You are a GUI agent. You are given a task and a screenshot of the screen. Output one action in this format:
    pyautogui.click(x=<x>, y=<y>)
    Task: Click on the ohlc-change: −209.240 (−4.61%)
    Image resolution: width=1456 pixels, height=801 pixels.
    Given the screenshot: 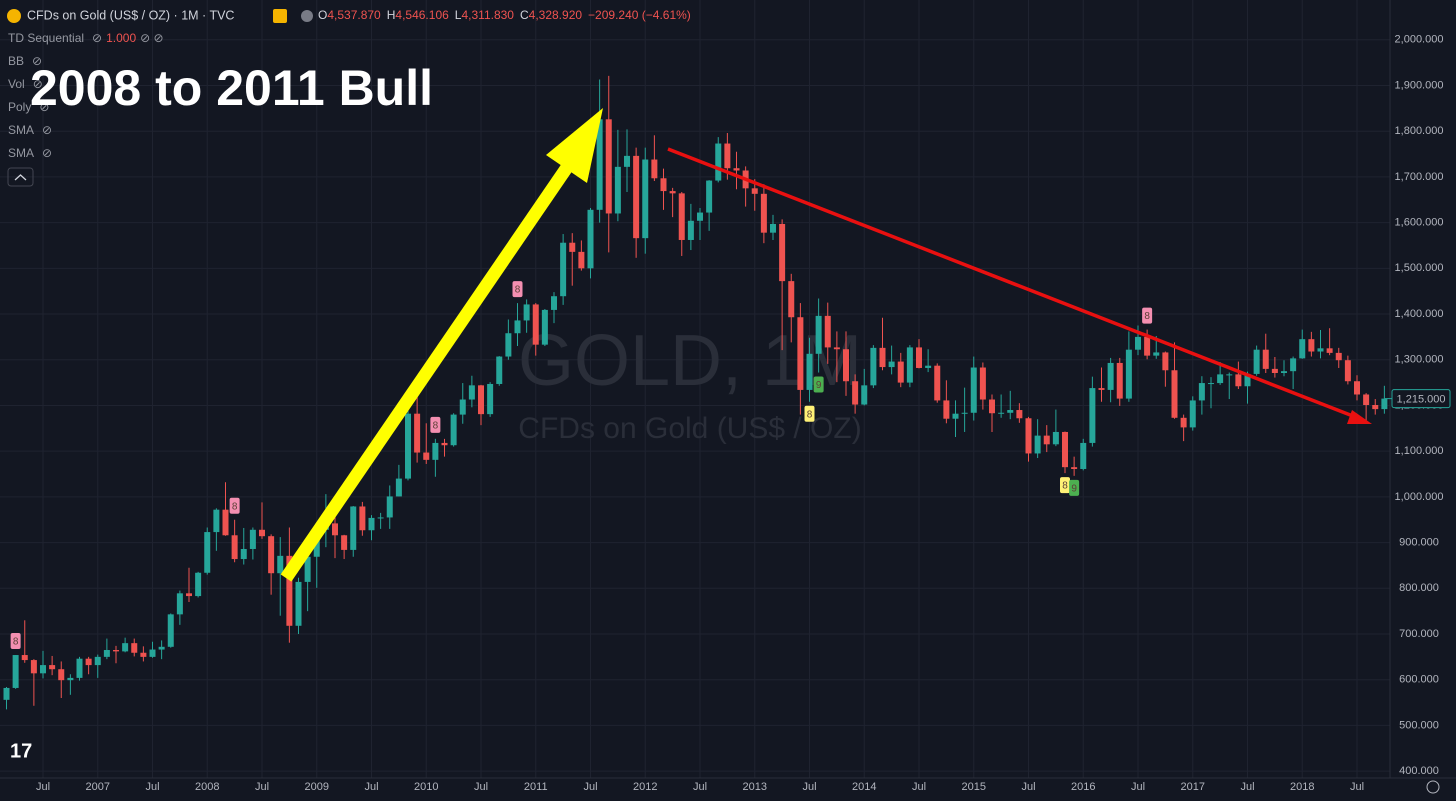 What is the action you would take?
    pyautogui.click(x=639, y=15)
    